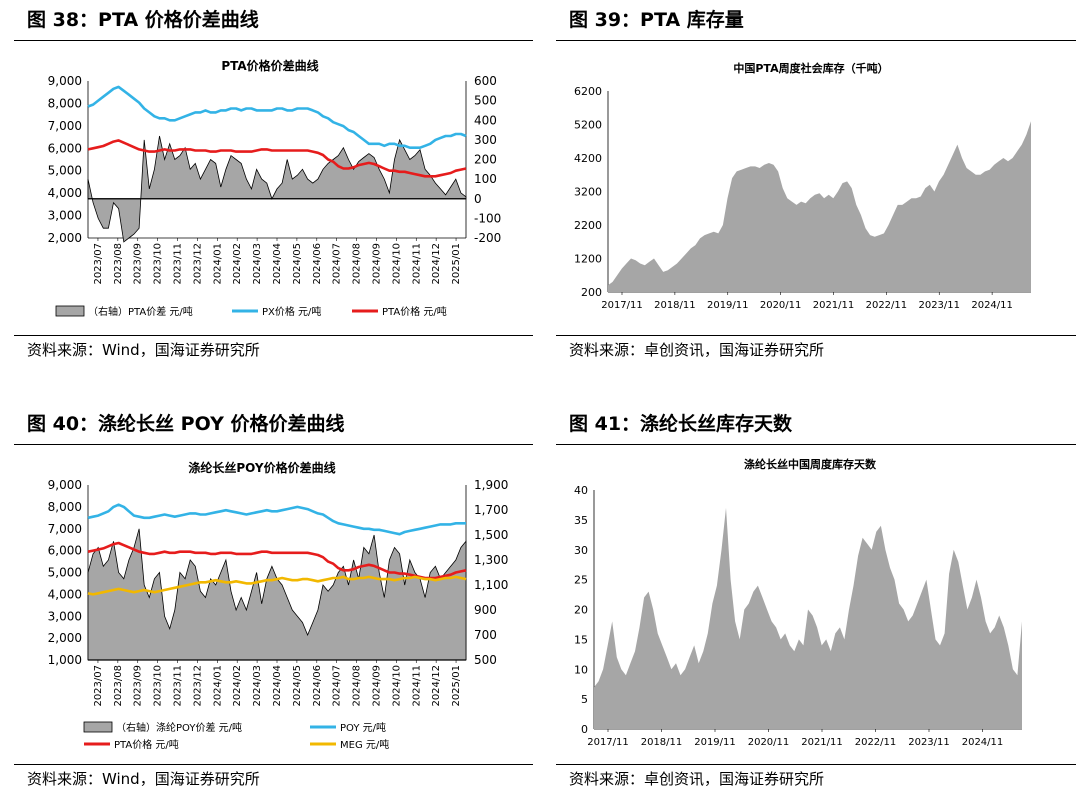  I want to click on y-tick-label: 4,000, so click(65, 193).